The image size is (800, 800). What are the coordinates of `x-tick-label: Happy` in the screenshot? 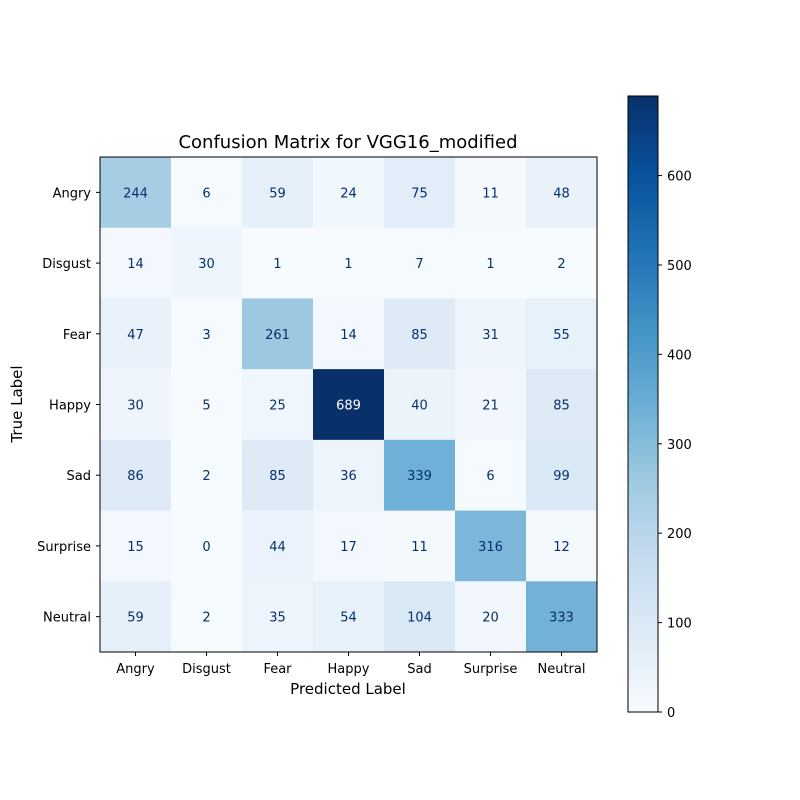 It's located at (349, 669).